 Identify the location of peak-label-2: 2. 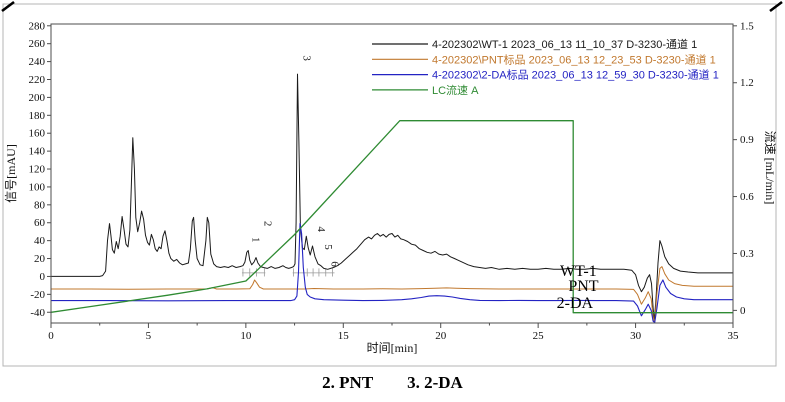
(267, 224).